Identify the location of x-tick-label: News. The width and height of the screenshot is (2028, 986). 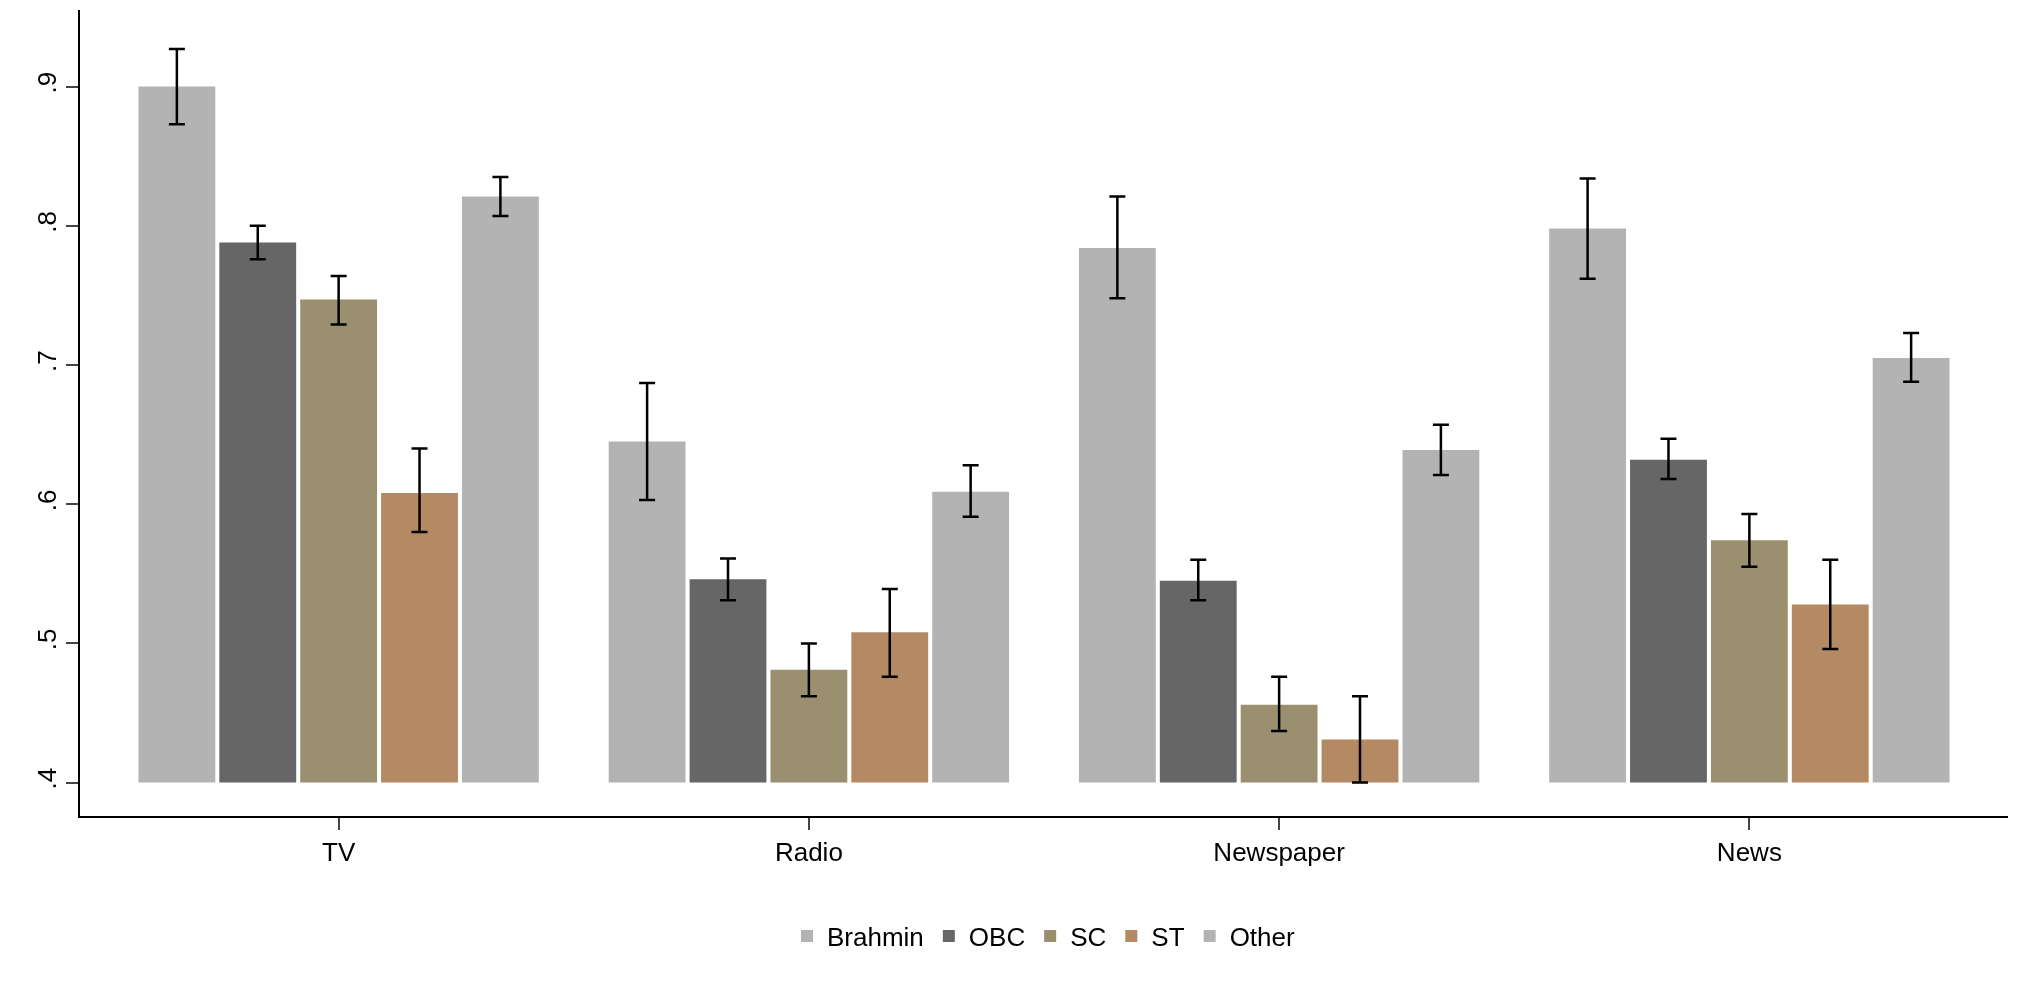
(1749, 852).